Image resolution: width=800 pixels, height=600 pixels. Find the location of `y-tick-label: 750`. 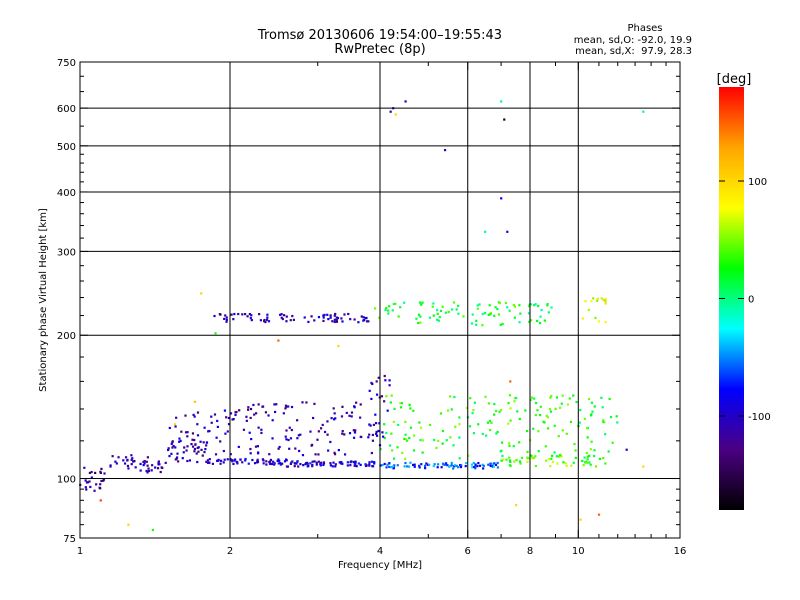

y-tick-label: 750 is located at coordinates (66, 63).